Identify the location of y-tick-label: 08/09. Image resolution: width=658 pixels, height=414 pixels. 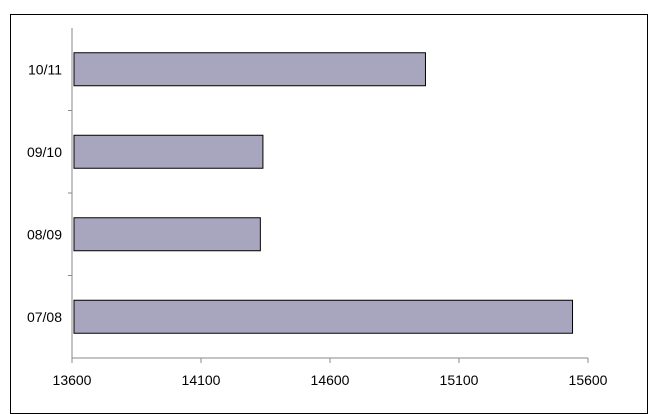
(44, 234).